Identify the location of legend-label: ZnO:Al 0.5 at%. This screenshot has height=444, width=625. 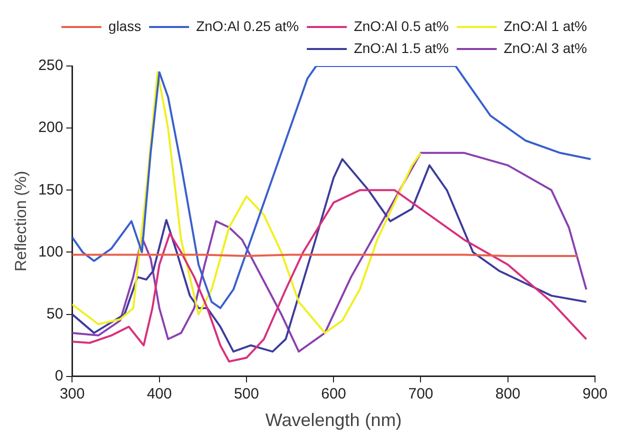
(401, 26).